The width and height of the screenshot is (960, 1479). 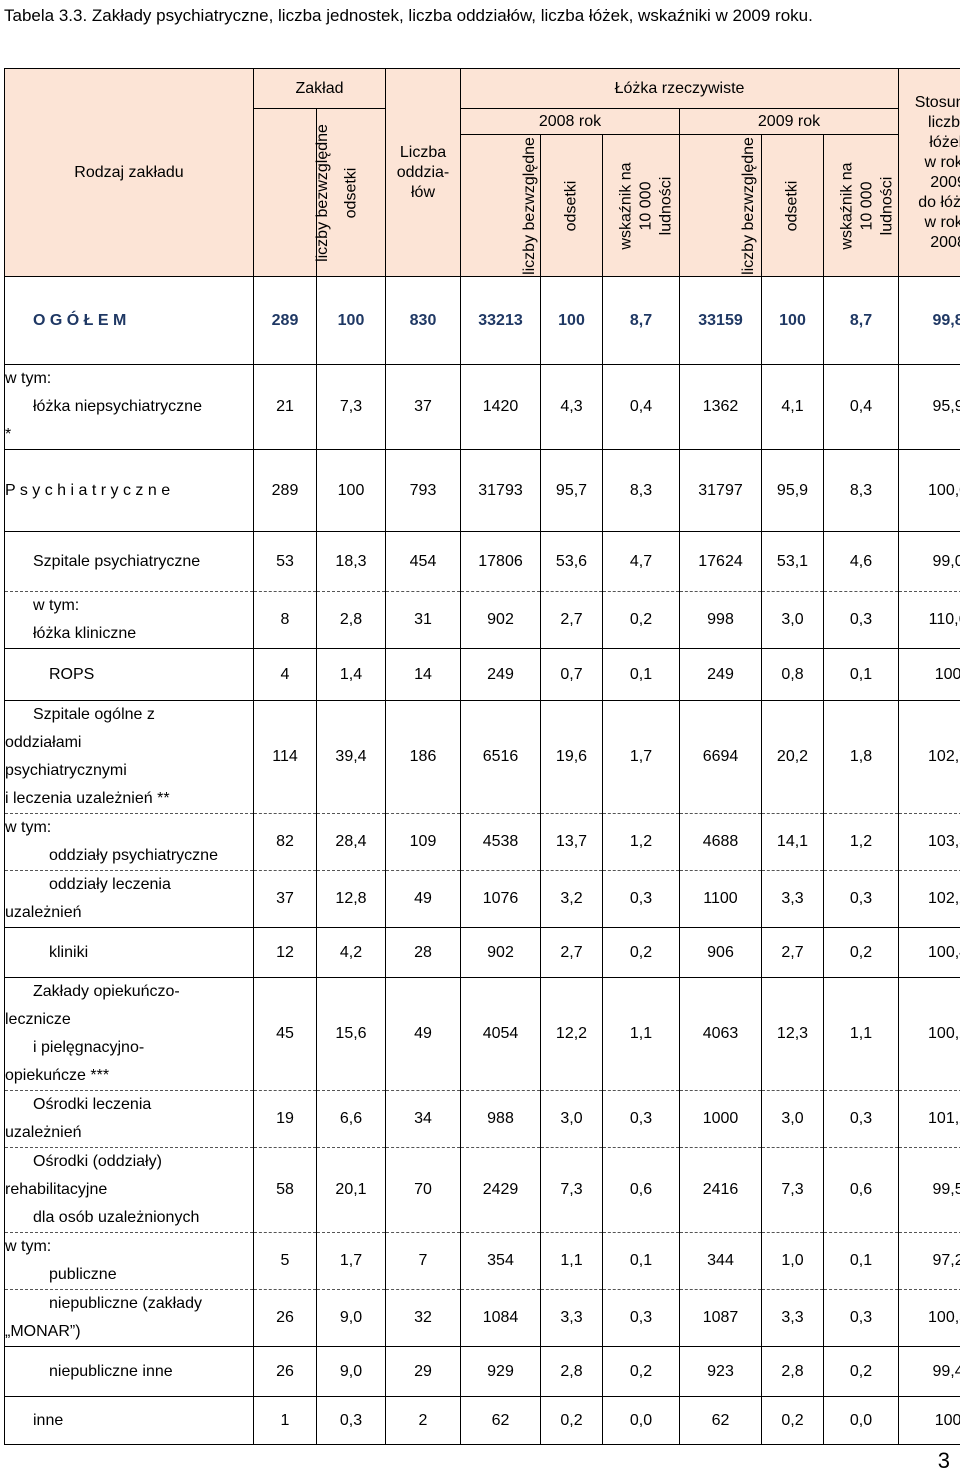 What do you see at coordinates (423, 620) in the screenshot?
I see `row-value: 31` at bounding box center [423, 620].